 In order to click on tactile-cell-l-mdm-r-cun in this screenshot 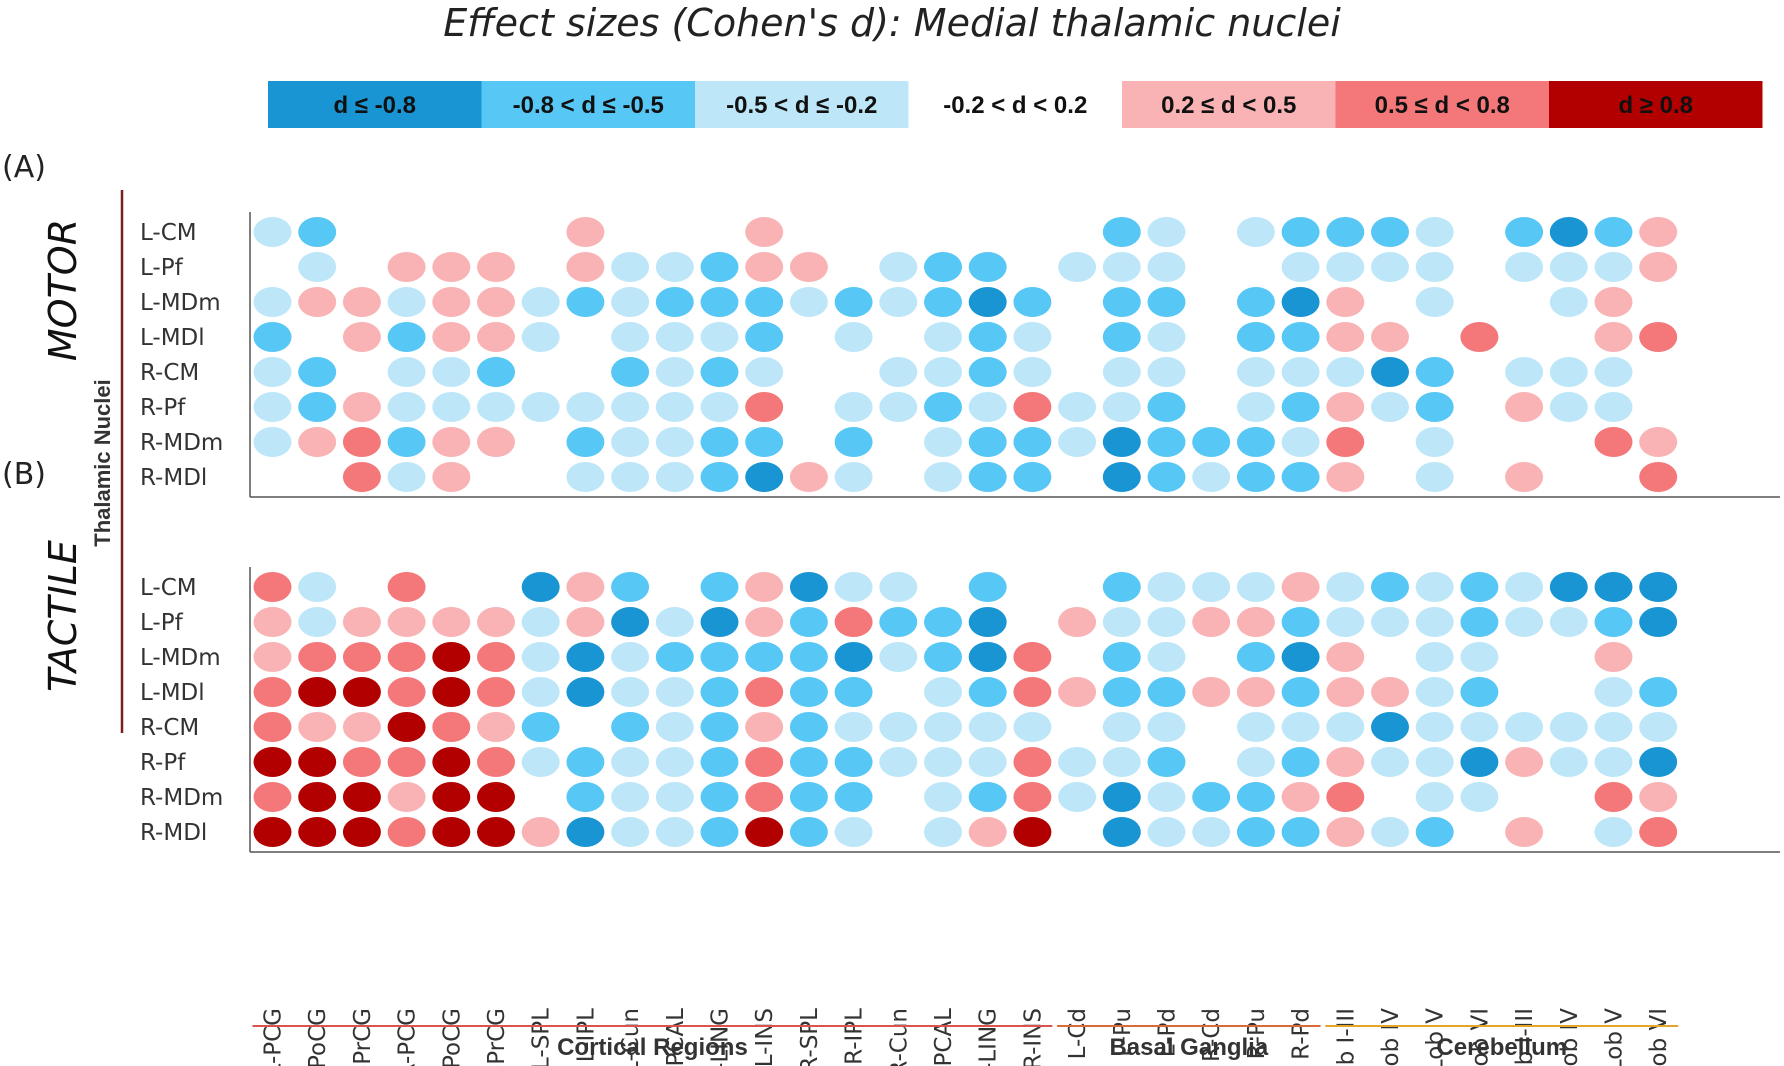, I will do `click(898, 657)`.